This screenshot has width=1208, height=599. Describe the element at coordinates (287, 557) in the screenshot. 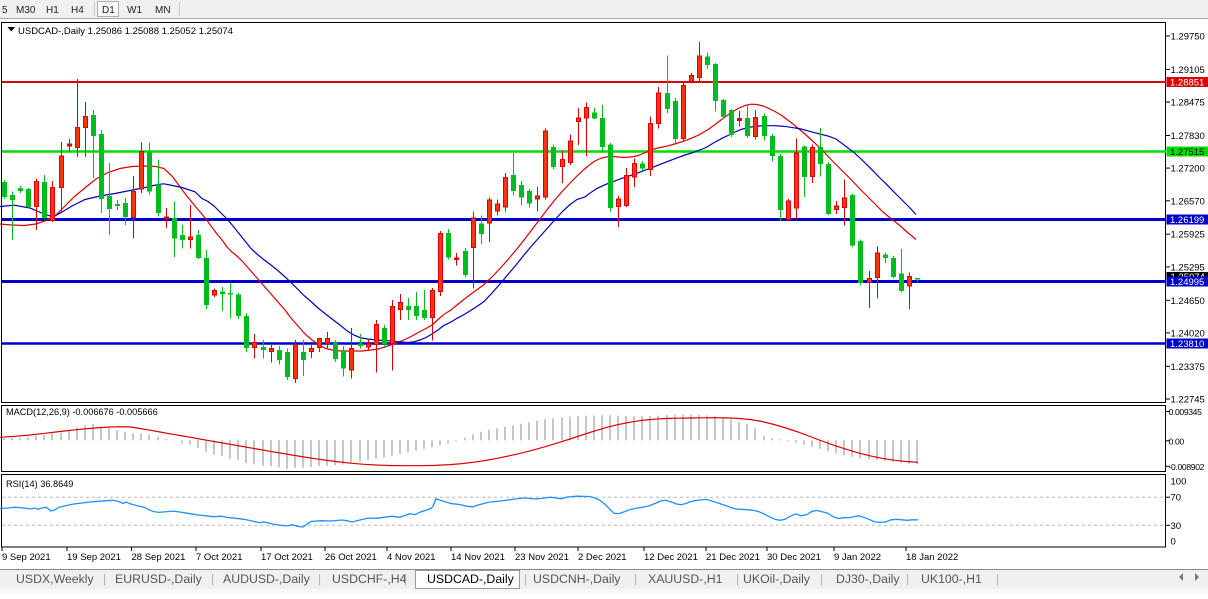

I see `svg-text: 17 Oct 2021` at that location.